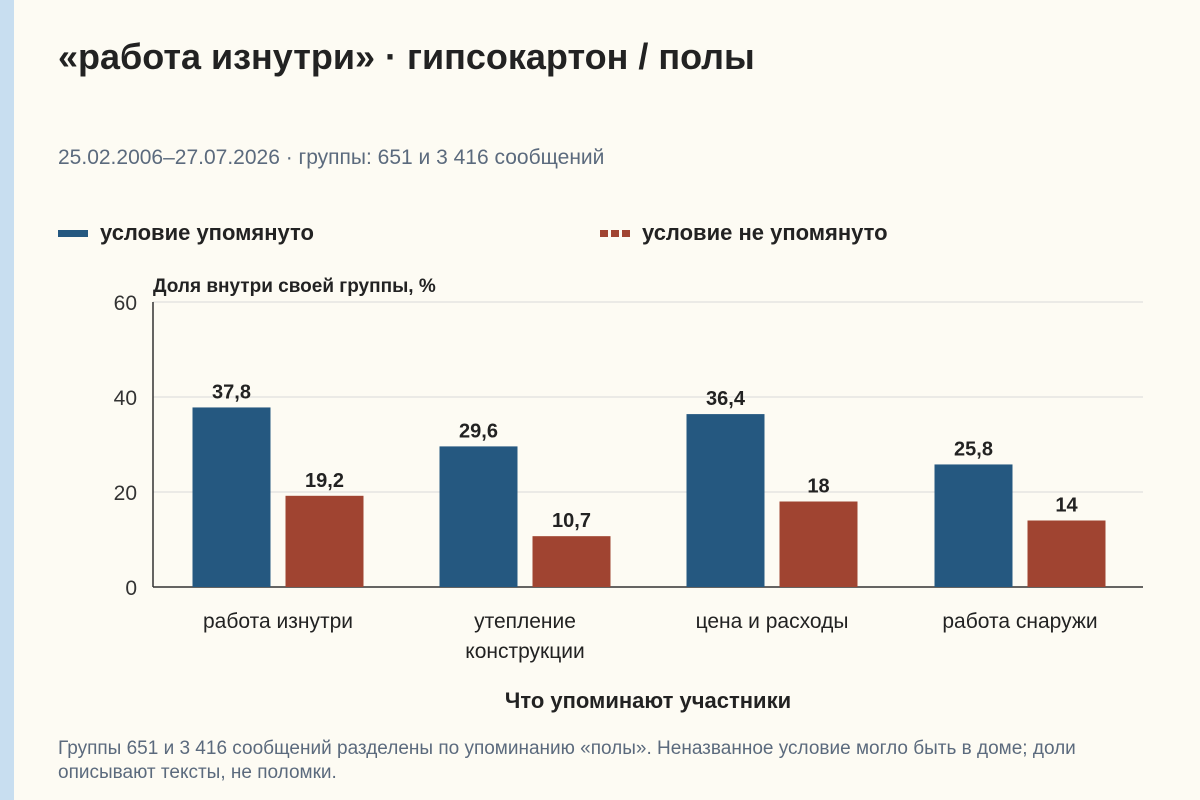  Describe the element at coordinates (1019, 621) in the screenshot. I see `x-tick-label: работа снаружи` at that location.